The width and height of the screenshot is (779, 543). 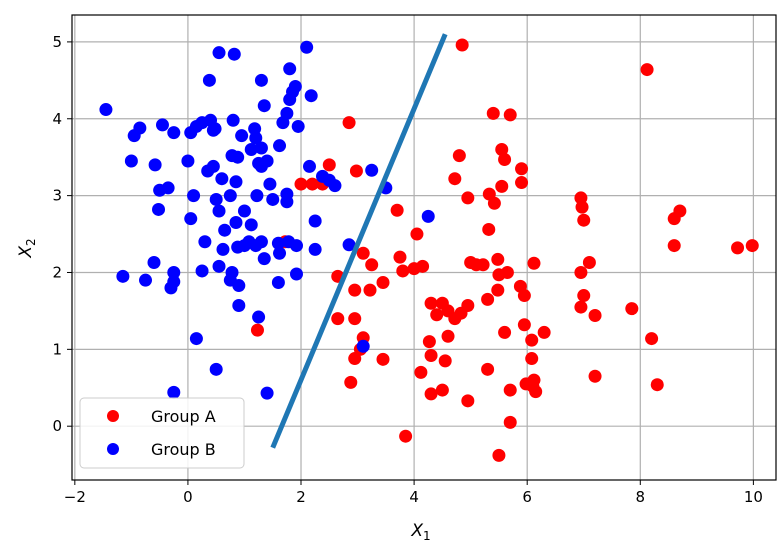 I want to click on y-tick-label: 4, so click(x=57, y=119).